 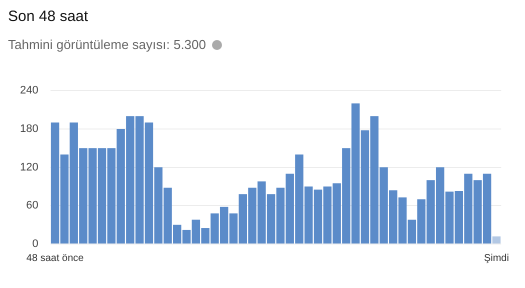 I want to click on y-tick-label: 0, so click(x=35, y=244).